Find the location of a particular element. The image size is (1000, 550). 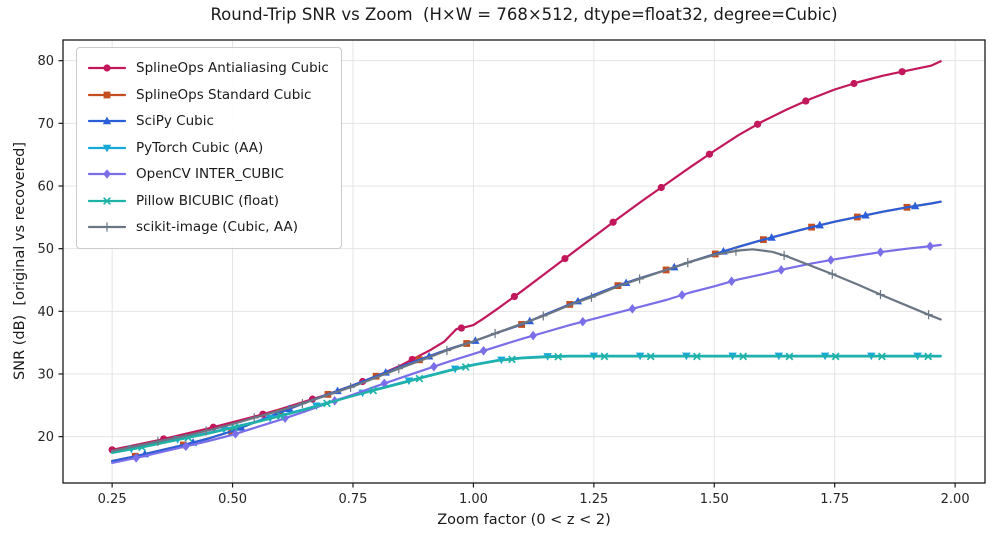

legend-item-1: SplineOps Antialiasing Cubic is located at coordinates (208, 68).